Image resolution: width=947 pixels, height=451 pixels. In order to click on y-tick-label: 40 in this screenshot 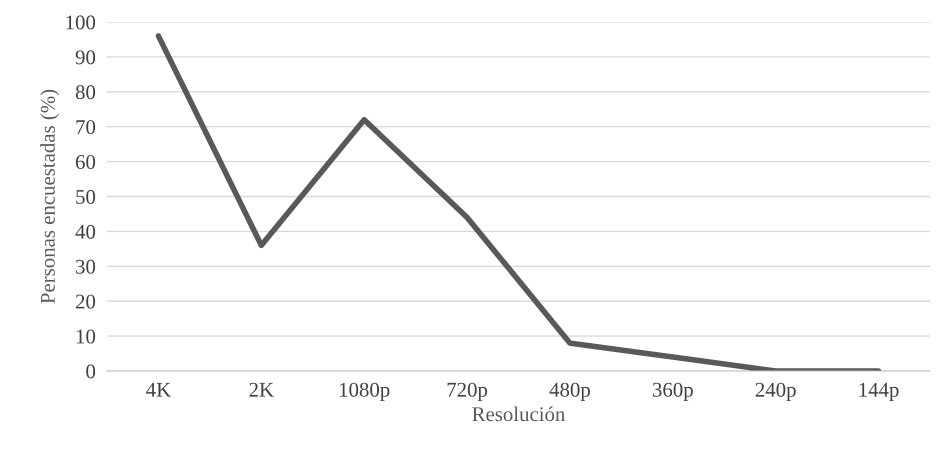, I will do `click(85, 231)`.